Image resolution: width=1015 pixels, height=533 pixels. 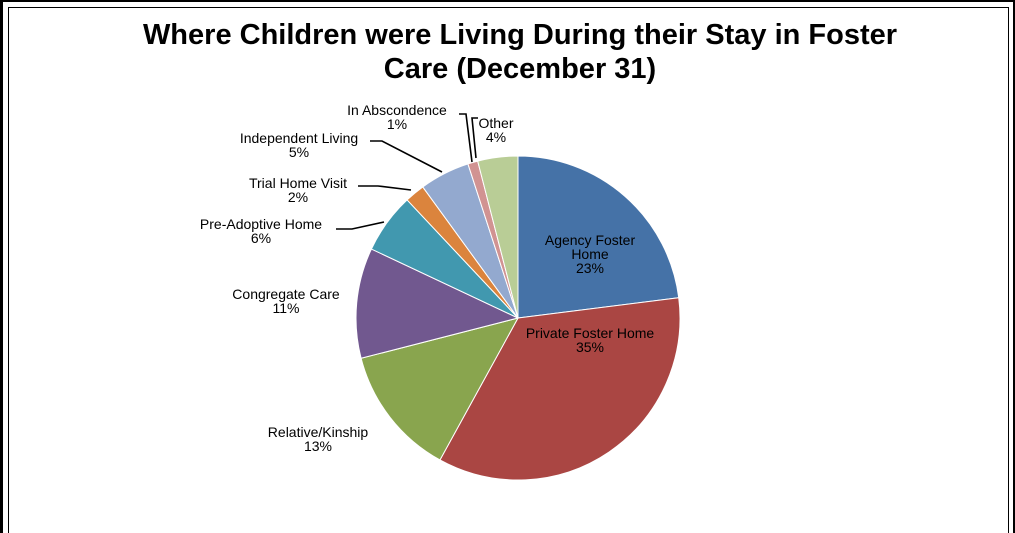 I want to click on pie-slice-congregate-care, so click(x=437, y=303).